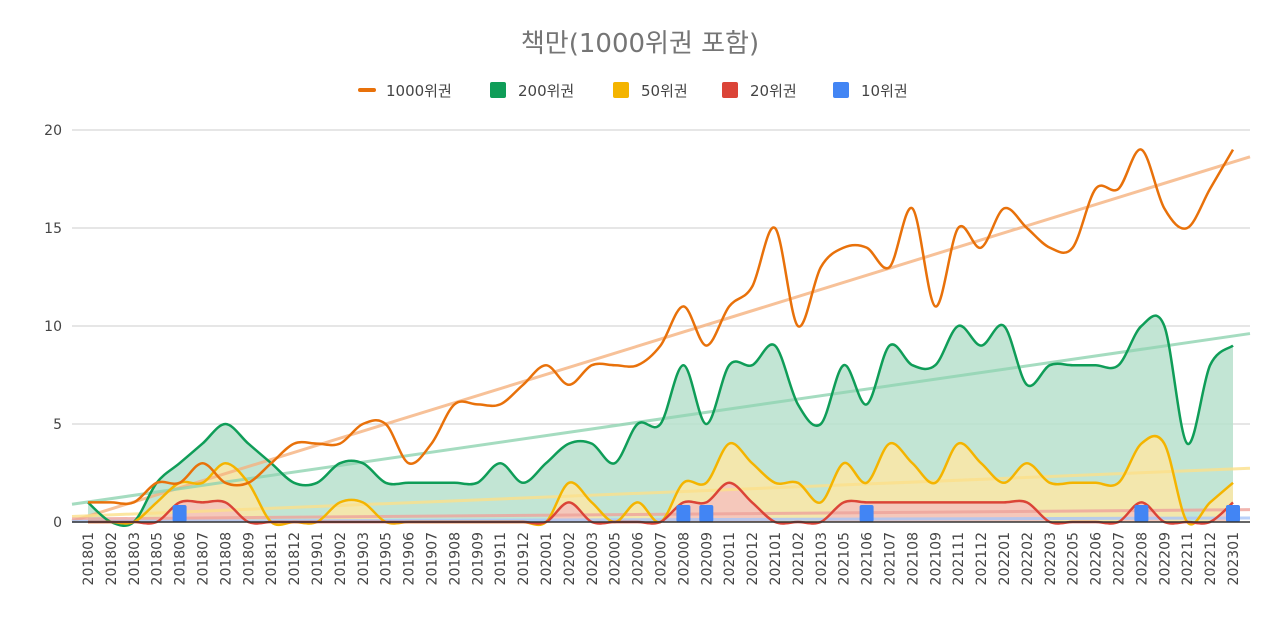 The width and height of the screenshot is (1280, 625). Describe the element at coordinates (249, 558) in the screenshot. I see `x-tick-label-201809: 201809` at that location.